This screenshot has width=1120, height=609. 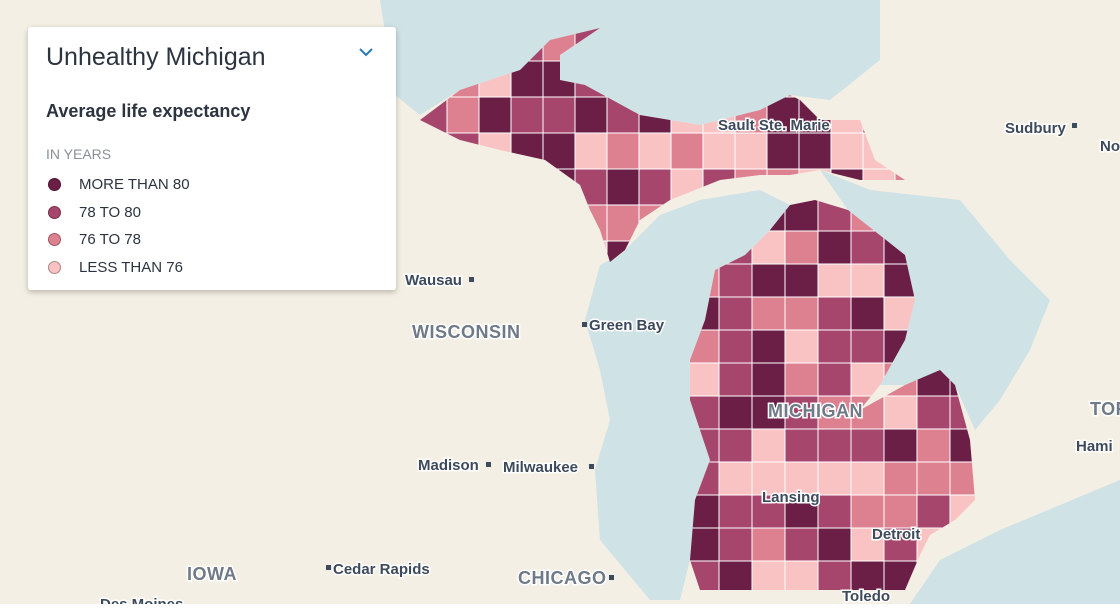 I want to click on city-label: Lansing, so click(x=791, y=497).